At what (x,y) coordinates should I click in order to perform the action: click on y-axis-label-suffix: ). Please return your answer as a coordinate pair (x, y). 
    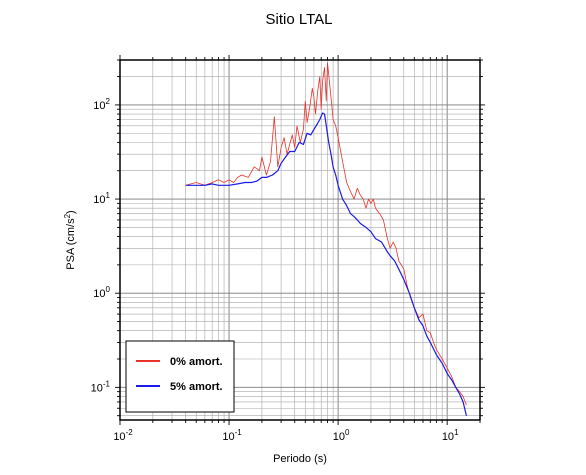
    Looking at the image, I should click on (71, 212).